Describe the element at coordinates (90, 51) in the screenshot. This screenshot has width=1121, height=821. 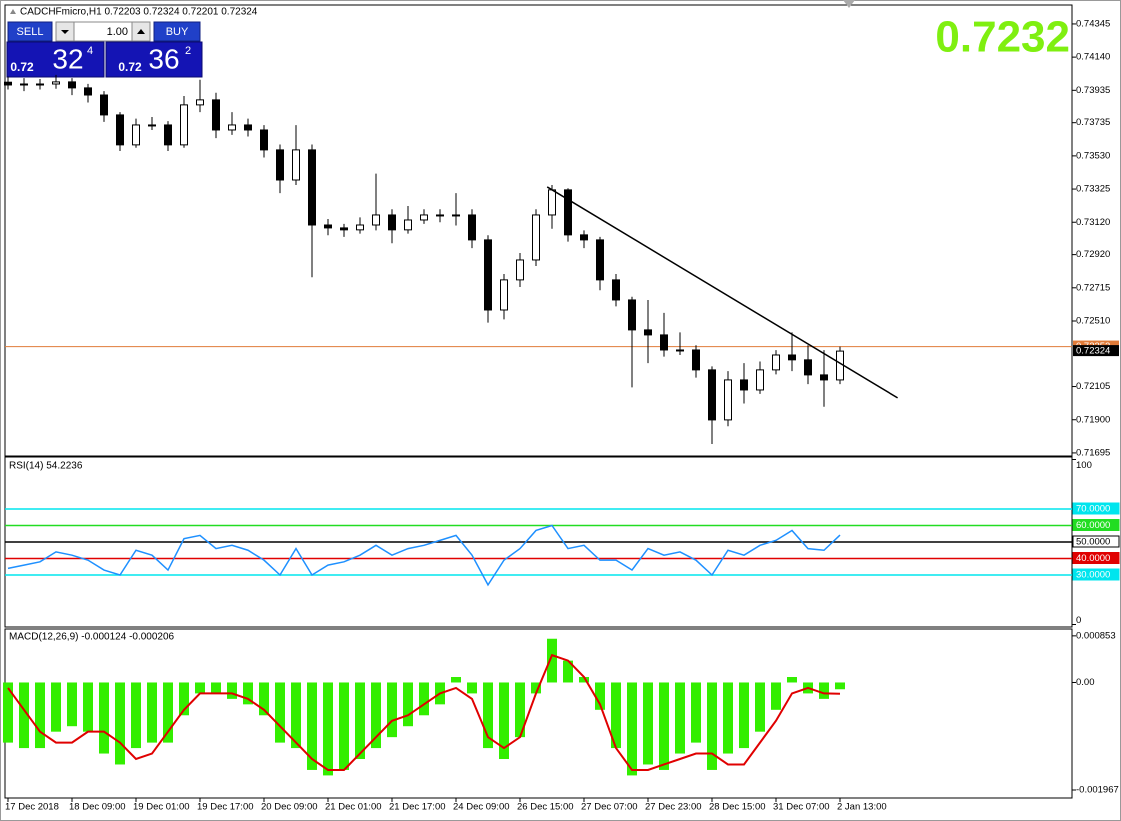
I see `bid-small: 4` at that location.